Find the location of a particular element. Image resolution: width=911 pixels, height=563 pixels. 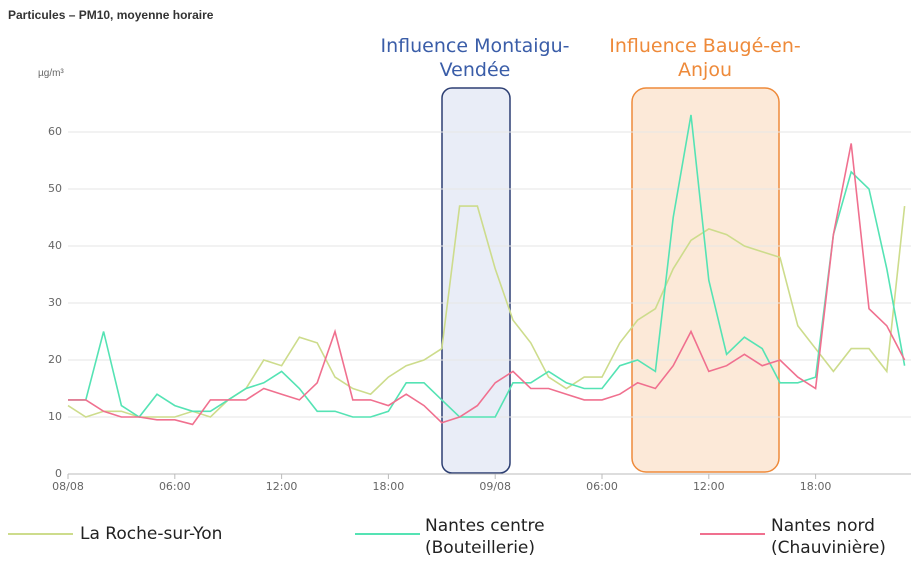

y-tick-label: 30 is located at coordinates (55, 302).